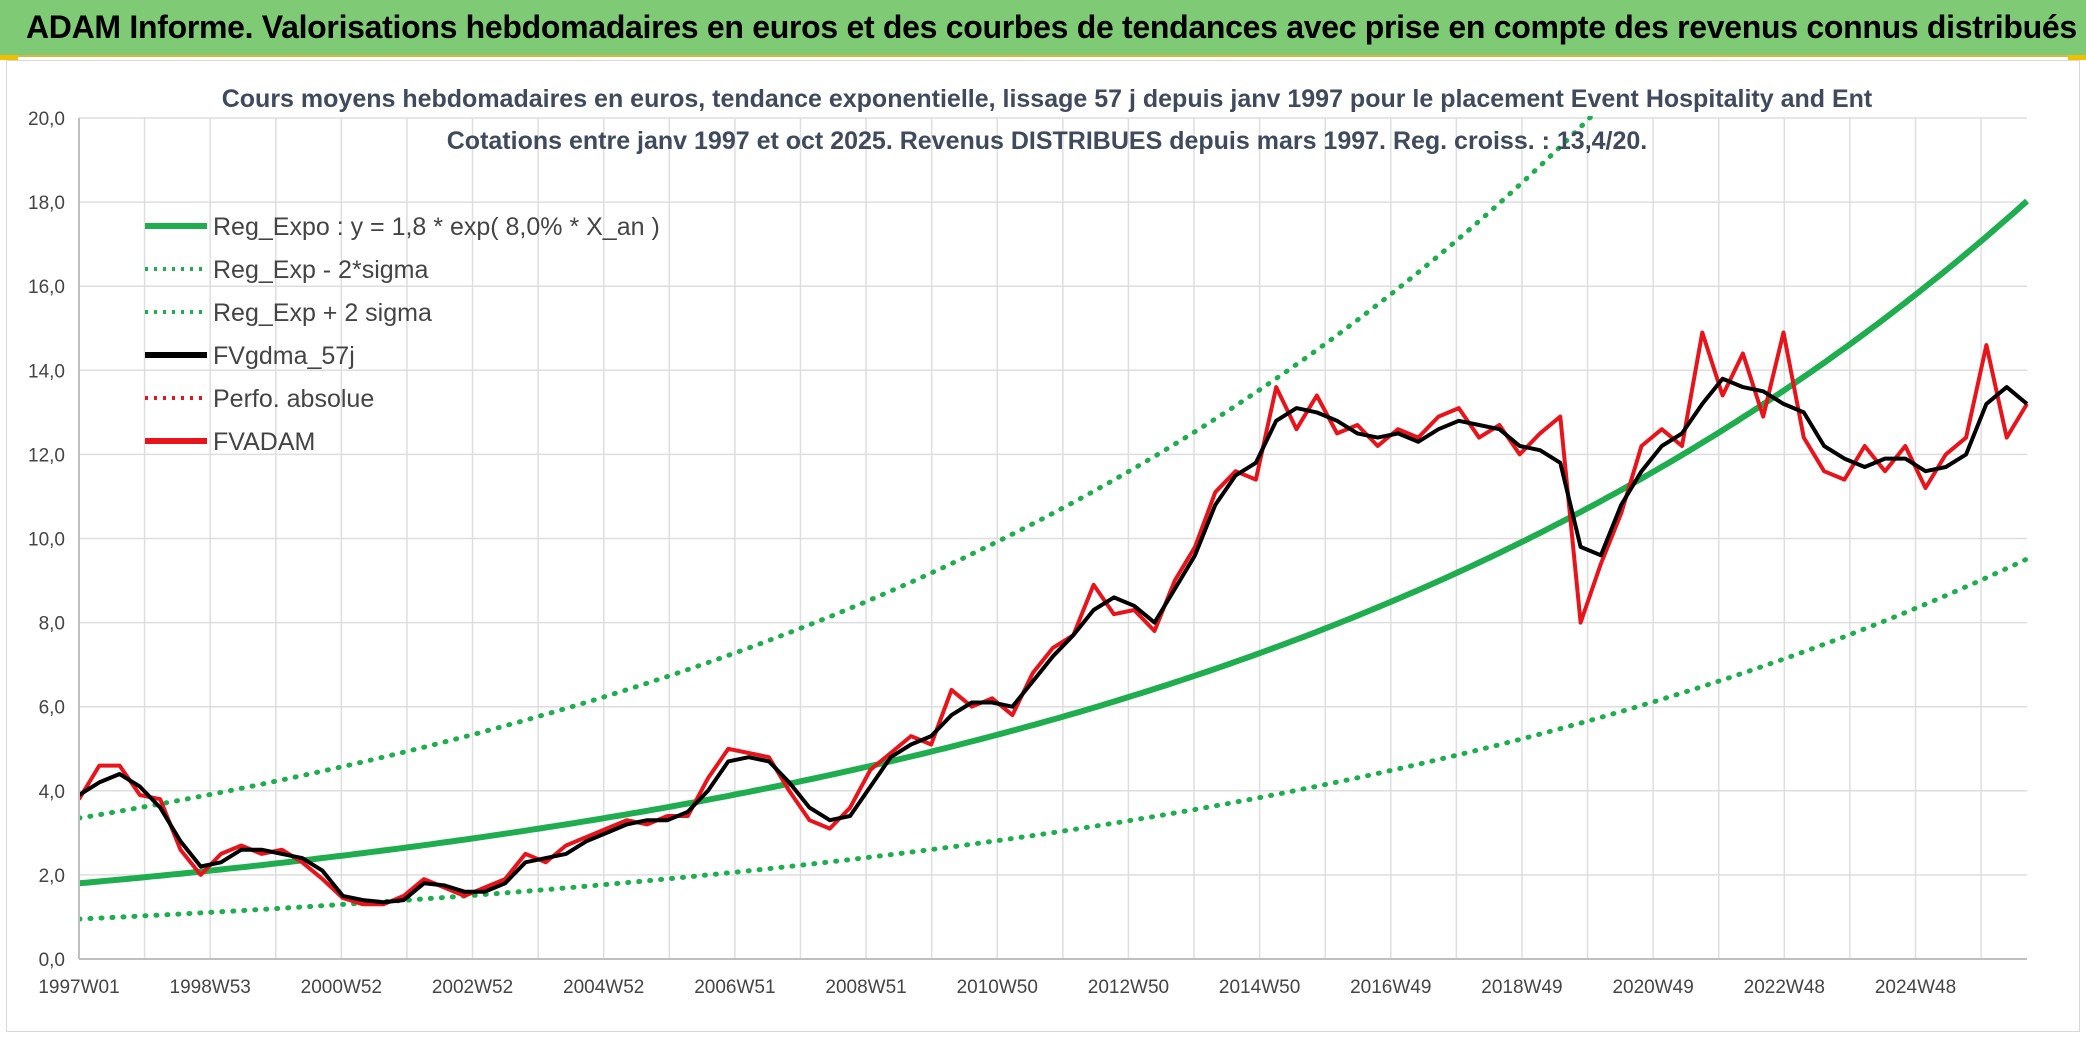 This screenshot has width=2086, height=1037. What do you see at coordinates (264, 442) in the screenshot?
I see `legend-label: FVADAM` at bounding box center [264, 442].